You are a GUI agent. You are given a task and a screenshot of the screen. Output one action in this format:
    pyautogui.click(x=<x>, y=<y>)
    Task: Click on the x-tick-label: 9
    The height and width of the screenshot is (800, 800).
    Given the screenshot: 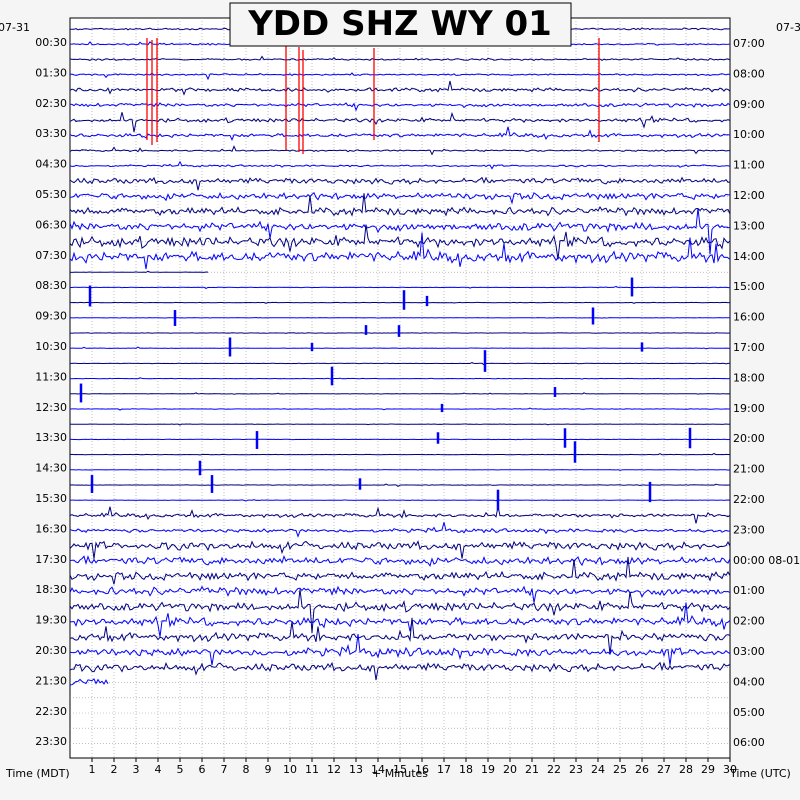 What is the action you would take?
    pyautogui.click(x=268, y=769)
    